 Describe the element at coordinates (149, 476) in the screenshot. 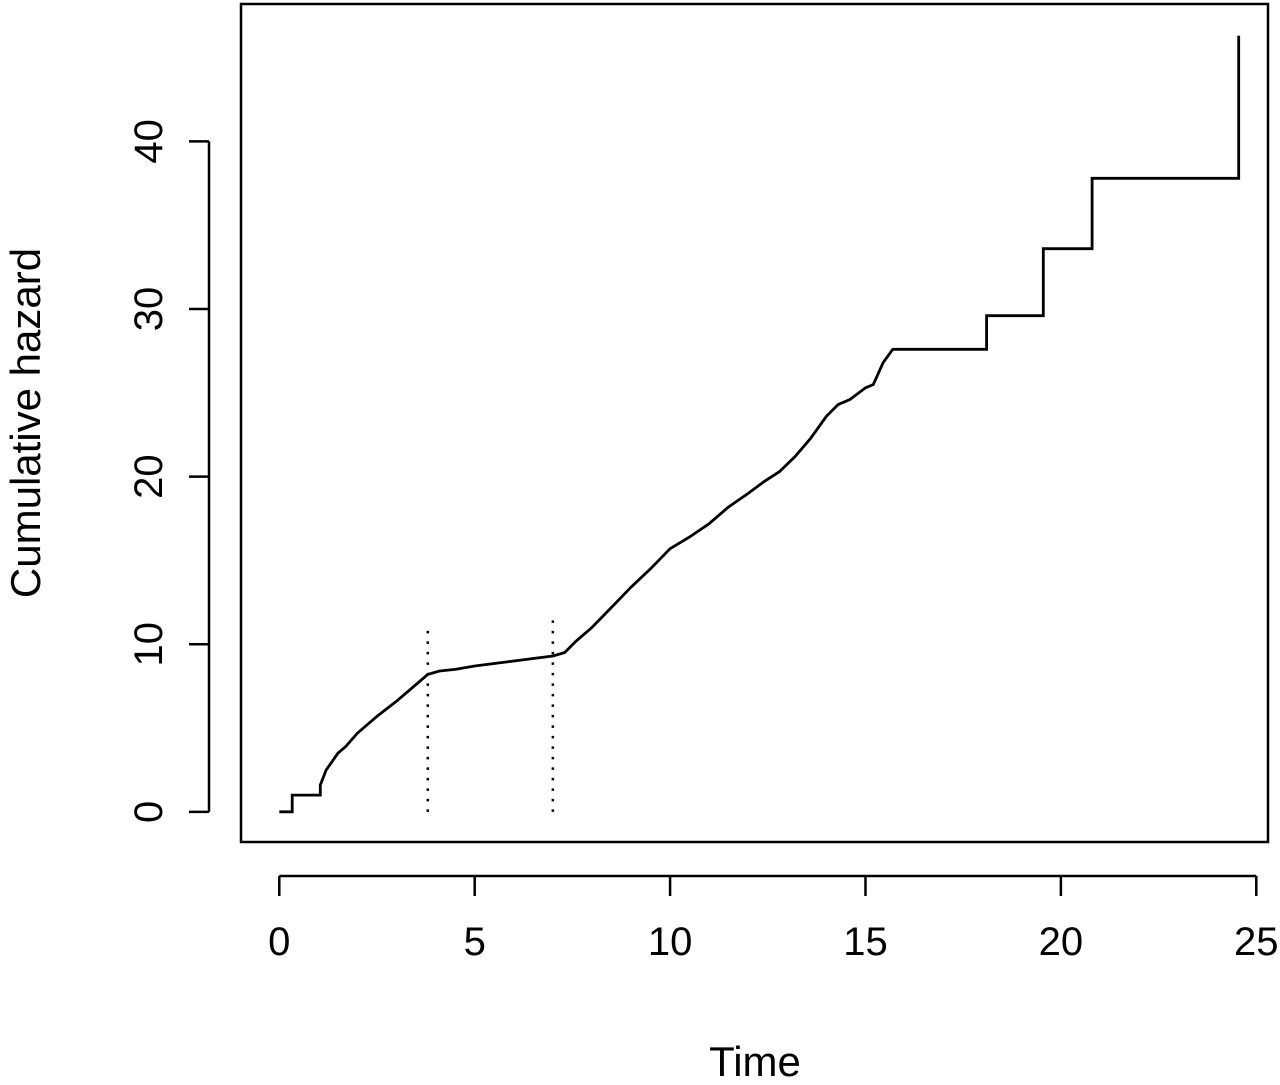

I see `y-tick-label: 20` at that location.